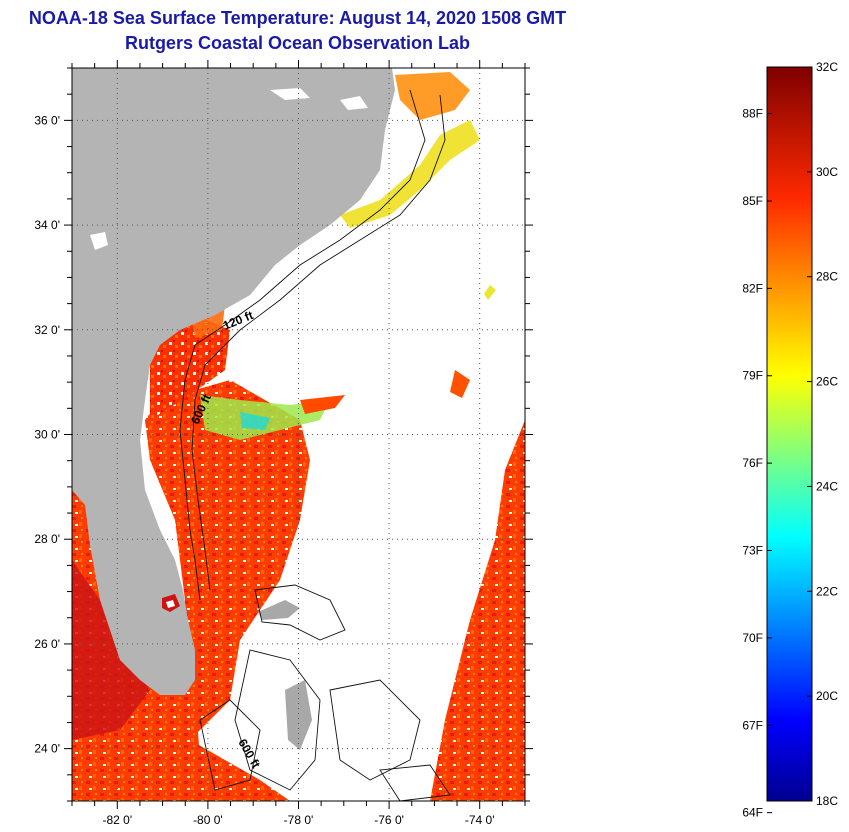 The height and width of the screenshot is (832, 849). I want to click on lat-tick-label: 36 0', so click(47, 120).